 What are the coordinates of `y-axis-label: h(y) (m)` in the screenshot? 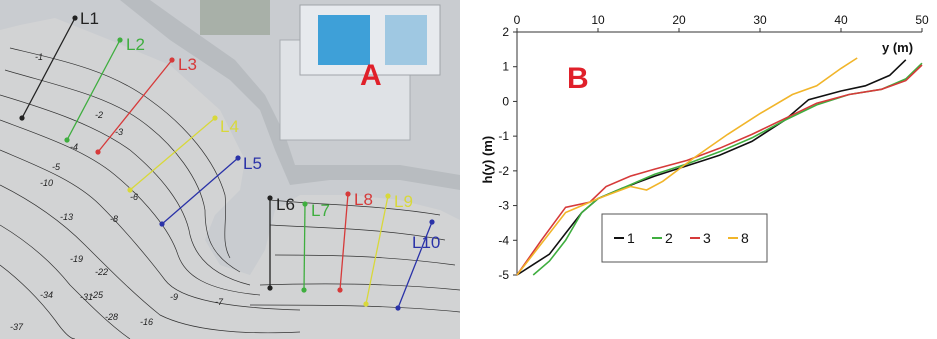 It's located at (487, 160).